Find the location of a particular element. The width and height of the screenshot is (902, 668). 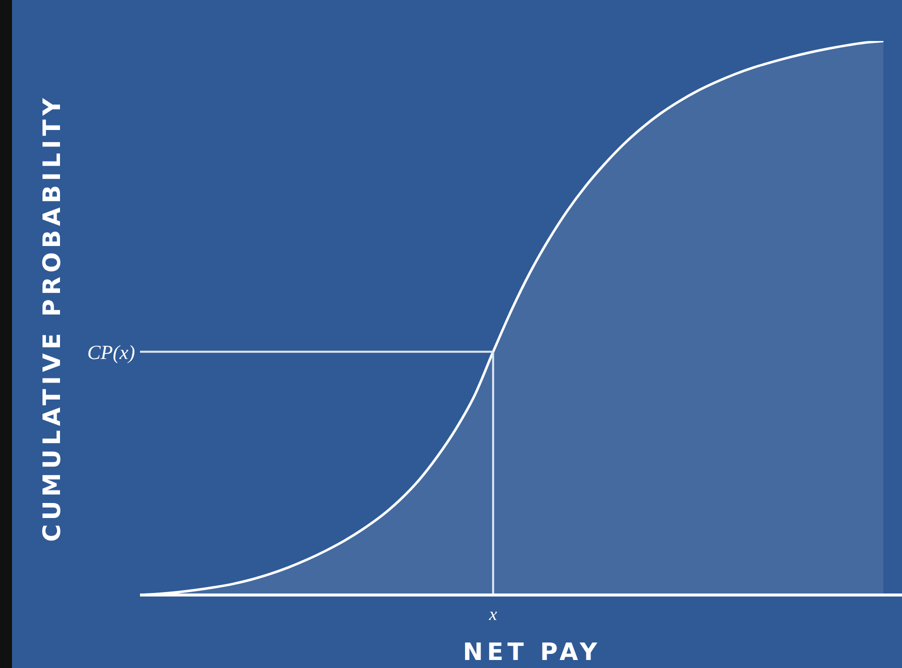

y-axis-title: CUMULATIVE PROBABILITY is located at coordinates (52, 318).